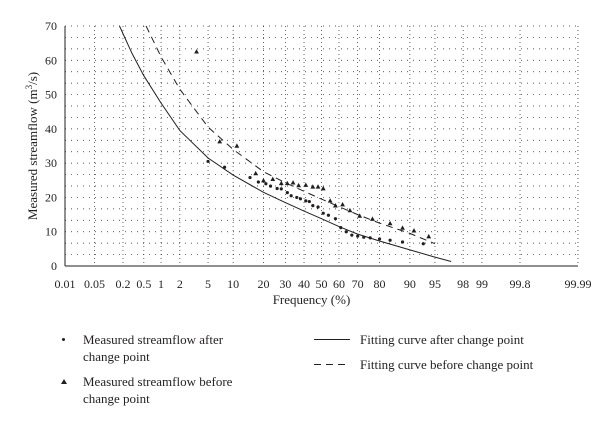 Image resolution: width=600 pixels, height=430 pixels. Describe the element at coordinates (312, 299) in the screenshot. I see `x-axis-title: Frequency (%)` at that location.